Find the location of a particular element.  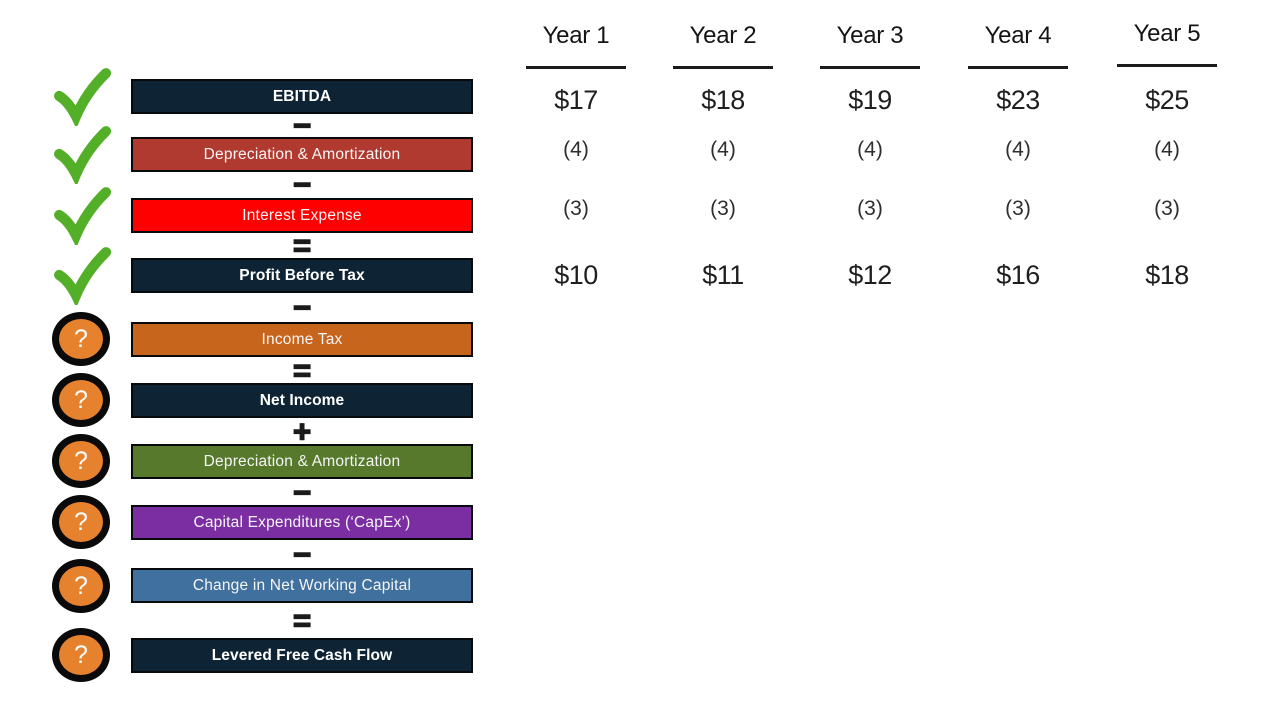

cell-profit-before-tax: $18 is located at coordinates (1167, 275).